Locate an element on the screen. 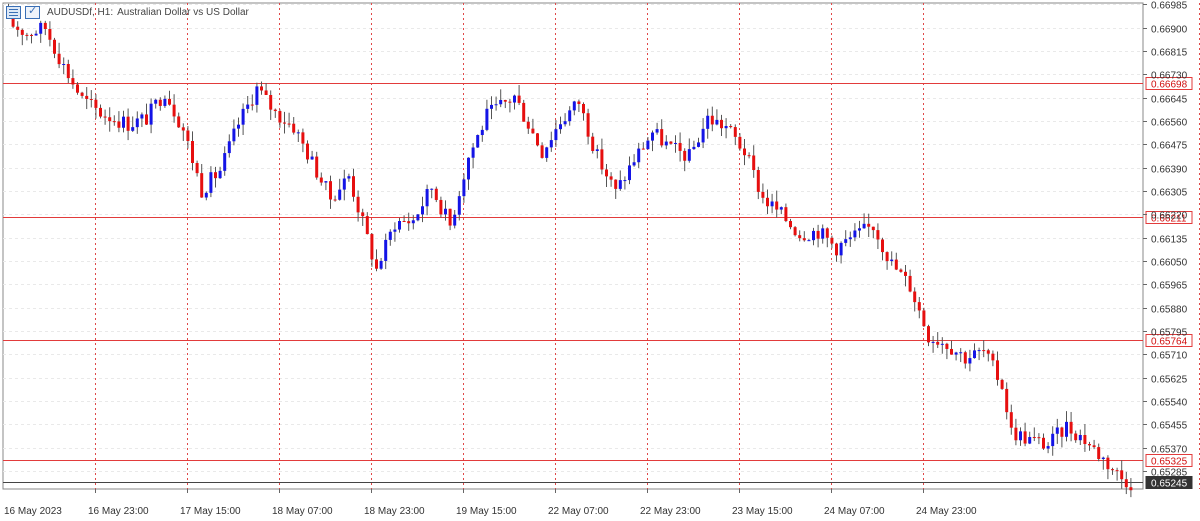 This screenshot has height=521, width=1200. horizontal-level: 0.66211 is located at coordinates (1169, 218).